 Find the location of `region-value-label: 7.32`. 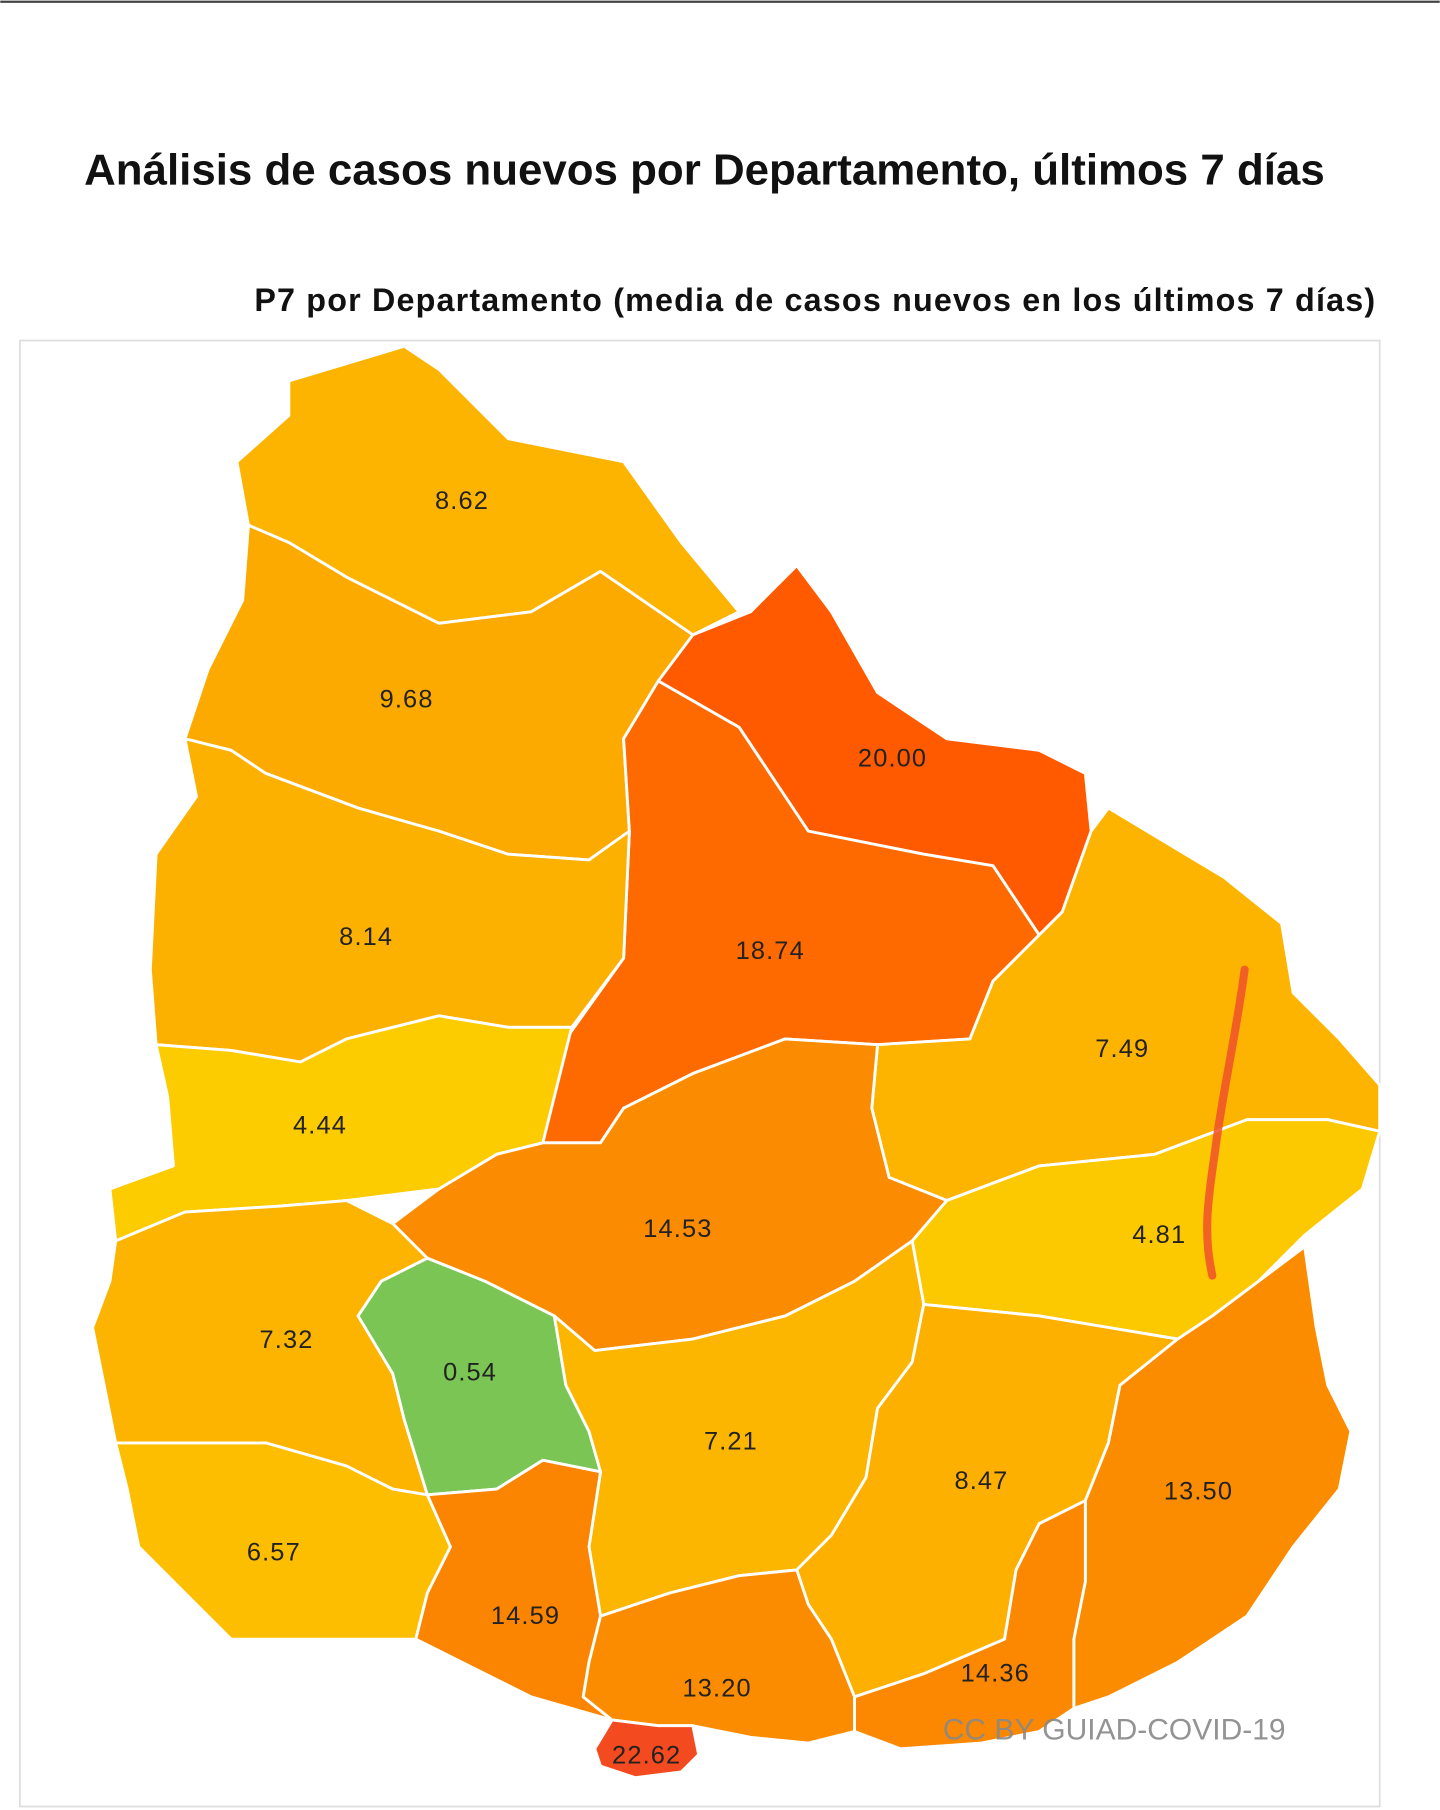

region-value-label: 7.32 is located at coordinates (287, 1340).